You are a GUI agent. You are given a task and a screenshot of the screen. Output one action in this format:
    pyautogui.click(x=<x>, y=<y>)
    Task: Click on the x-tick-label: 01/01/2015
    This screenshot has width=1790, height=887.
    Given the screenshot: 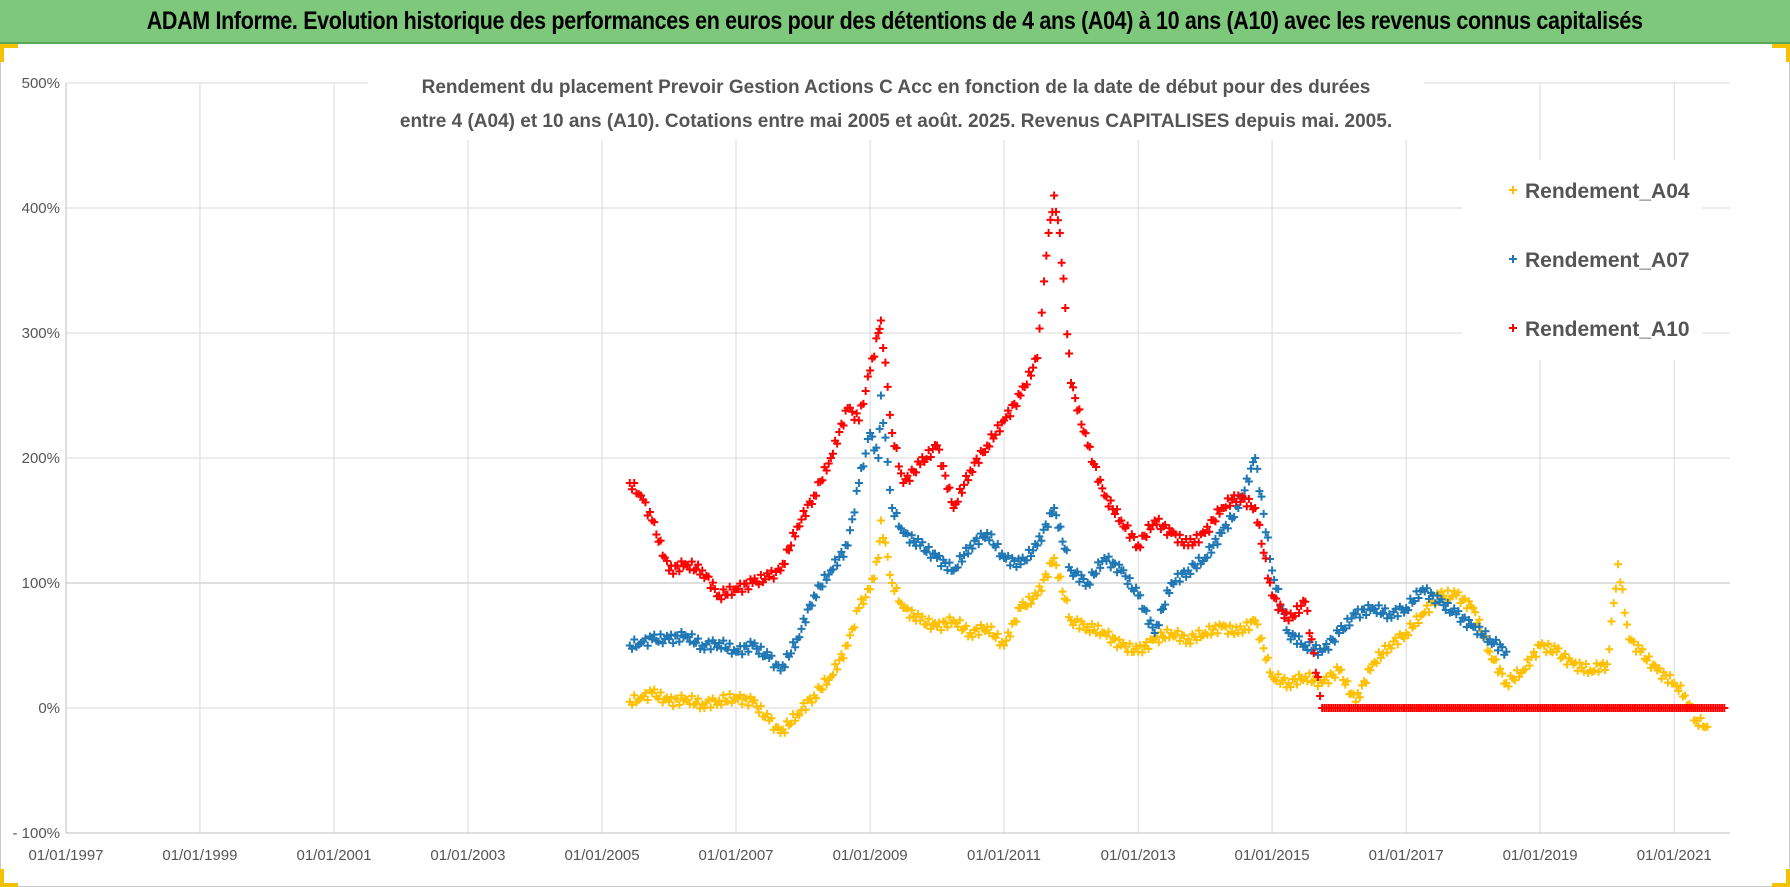 What is the action you would take?
    pyautogui.click(x=1272, y=855)
    